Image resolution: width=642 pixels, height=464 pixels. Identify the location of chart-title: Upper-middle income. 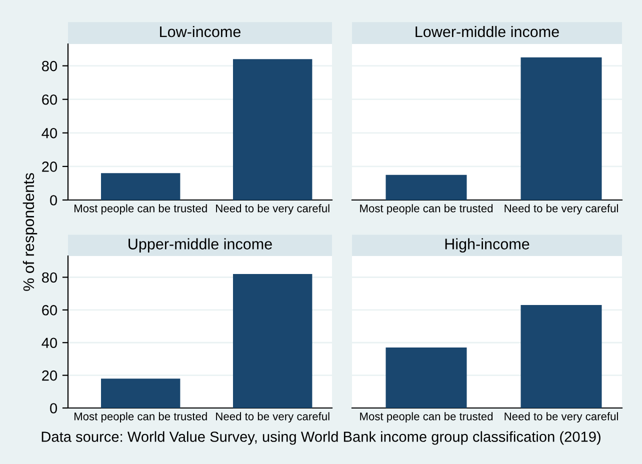
(200, 245).